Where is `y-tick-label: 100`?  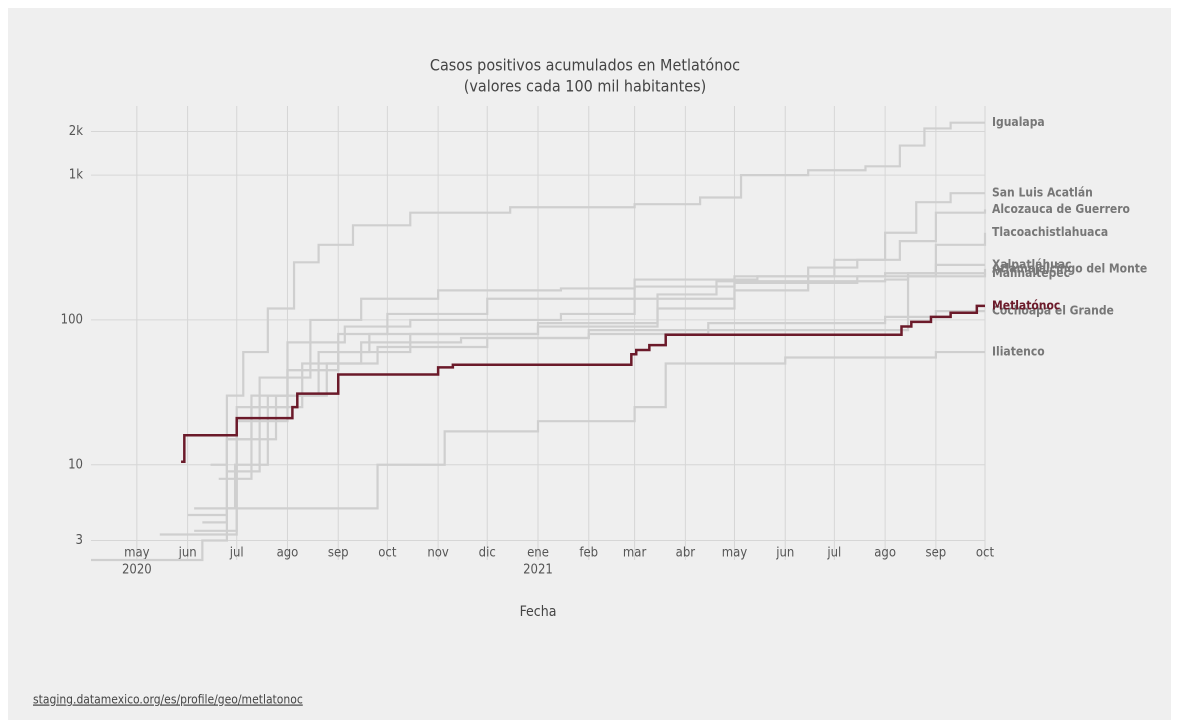 y-tick-label: 100 is located at coordinates (72, 319).